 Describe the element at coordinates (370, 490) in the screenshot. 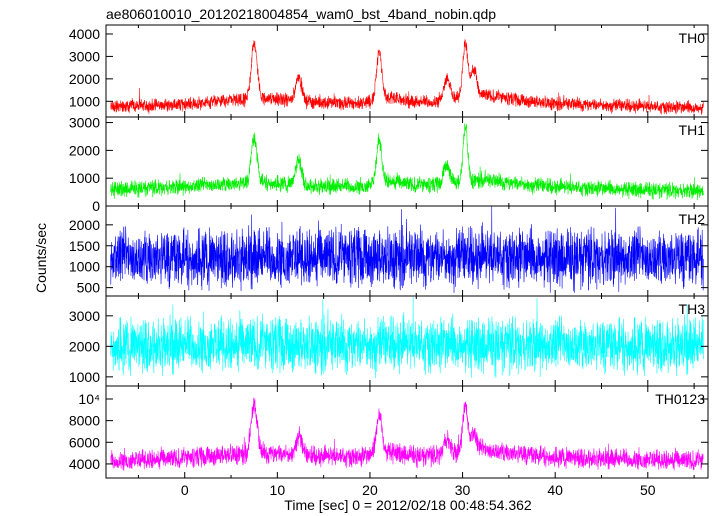

I see `x-tick-label: 20` at that location.